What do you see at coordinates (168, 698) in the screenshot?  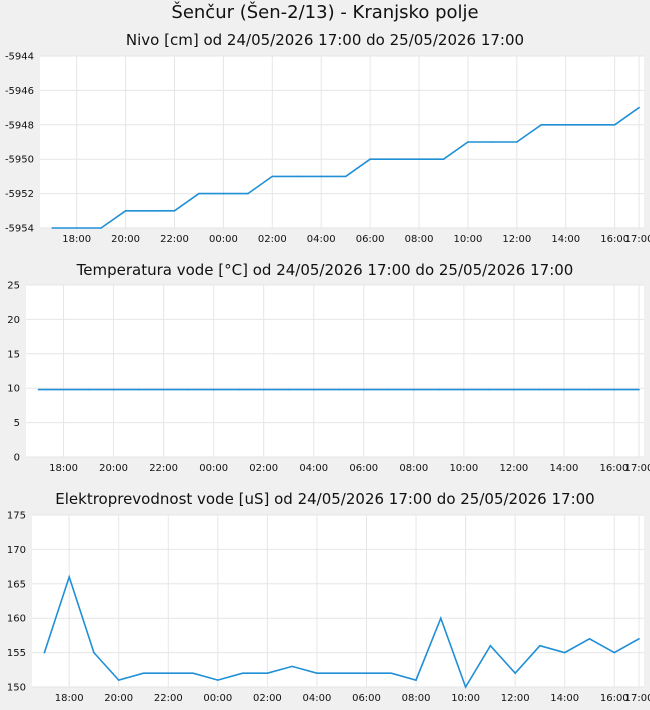 I see `x-tick-label: 22:00` at bounding box center [168, 698].